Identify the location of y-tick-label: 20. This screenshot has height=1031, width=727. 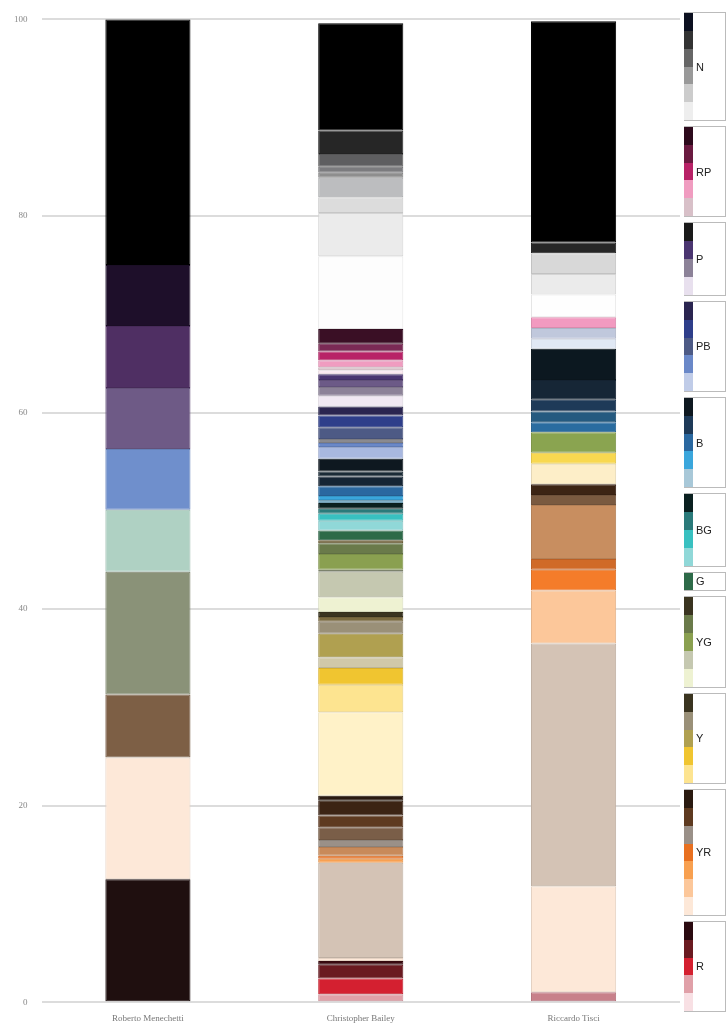
(23, 805).